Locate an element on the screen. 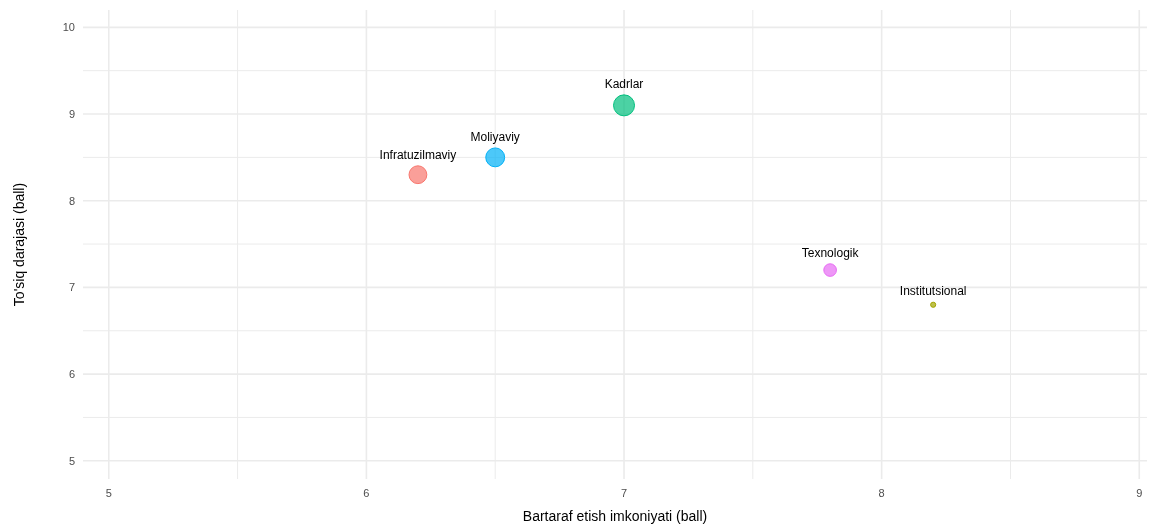 The width and height of the screenshot is (1155, 529). x-axis-title: Bartaraf etish imkoniyati (ball) is located at coordinates (615, 516).